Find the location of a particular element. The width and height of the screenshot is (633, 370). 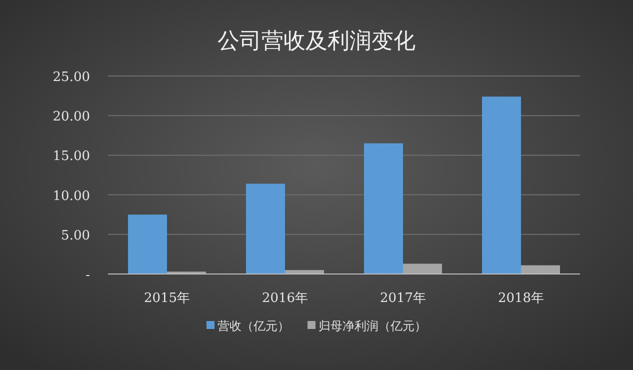

y-tick-label: 5.00 is located at coordinates (75, 236).